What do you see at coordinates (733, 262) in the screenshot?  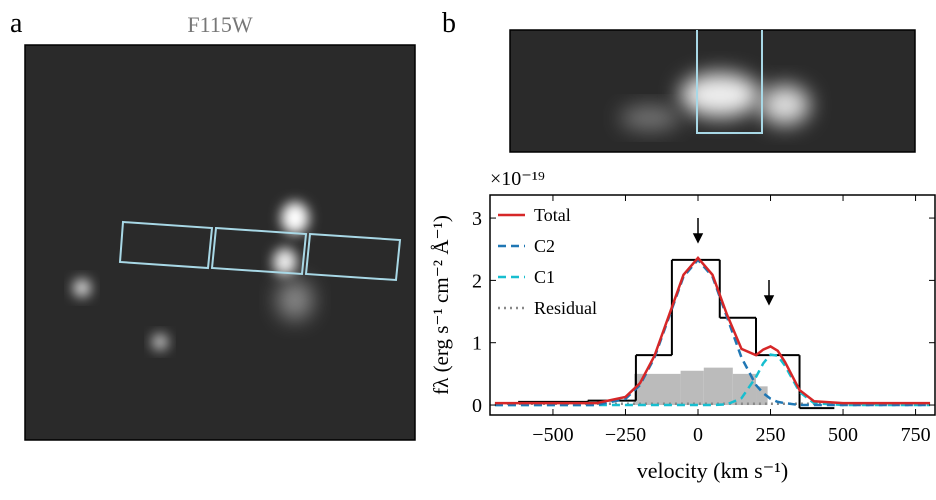 I see `arrows` at bounding box center [733, 262].